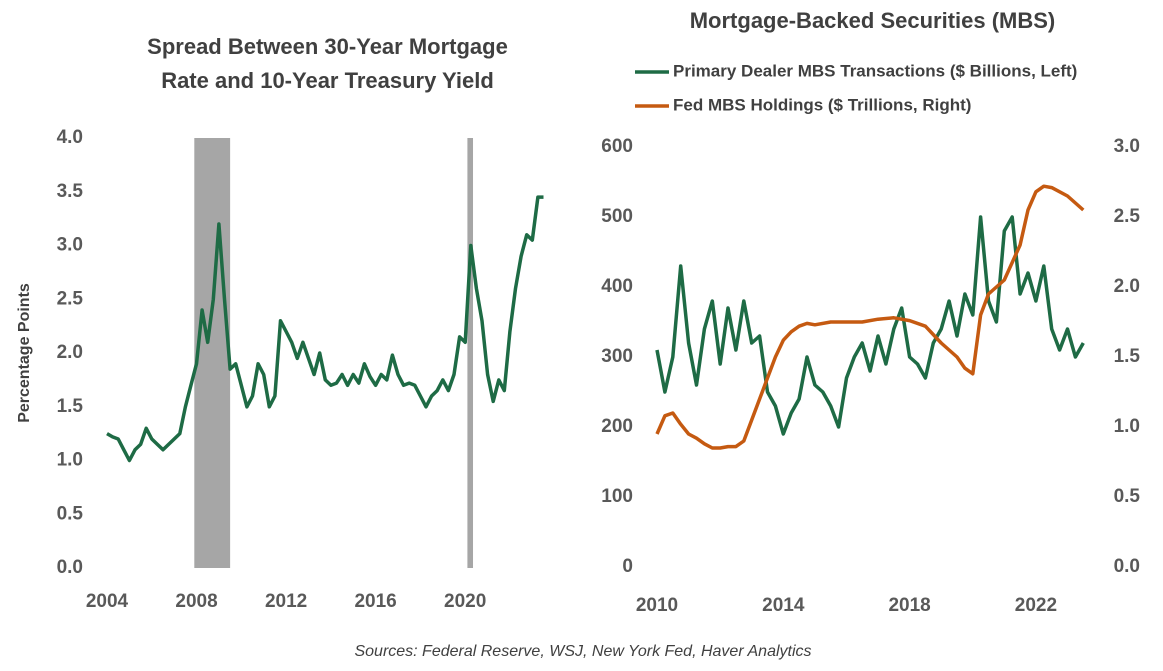 The image size is (1163, 671). Describe the element at coordinates (1127, 426) in the screenshot. I see `y2-tick-label: 1.0` at that location.